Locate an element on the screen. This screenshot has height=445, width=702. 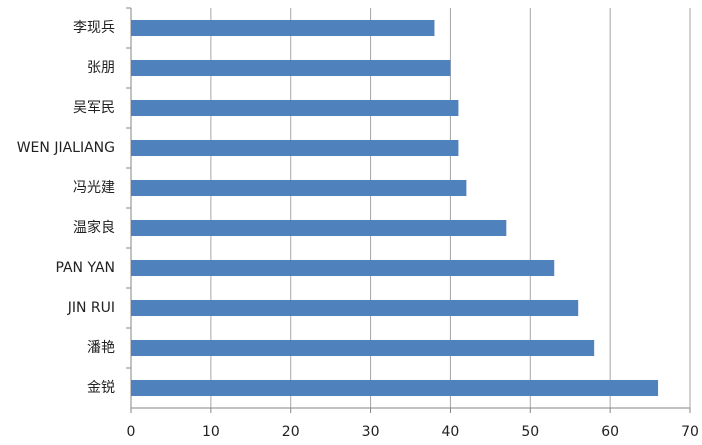
y-tick-label: 李现兵 is located at coordinates (94, 28).